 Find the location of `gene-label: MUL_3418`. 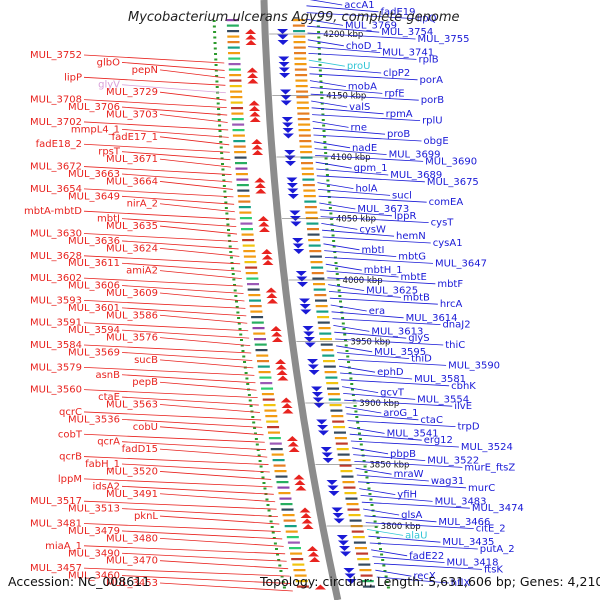

gene-label: MUL_3418 is located at coordinates (473, 563).